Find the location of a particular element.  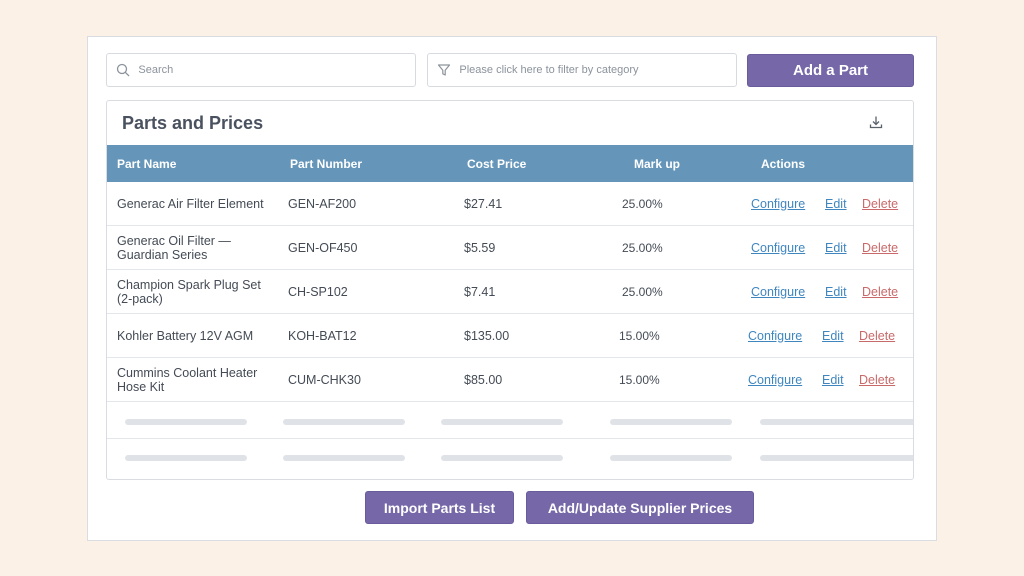

column-header-part-number: Part Number is located at coordinates (326, 164).